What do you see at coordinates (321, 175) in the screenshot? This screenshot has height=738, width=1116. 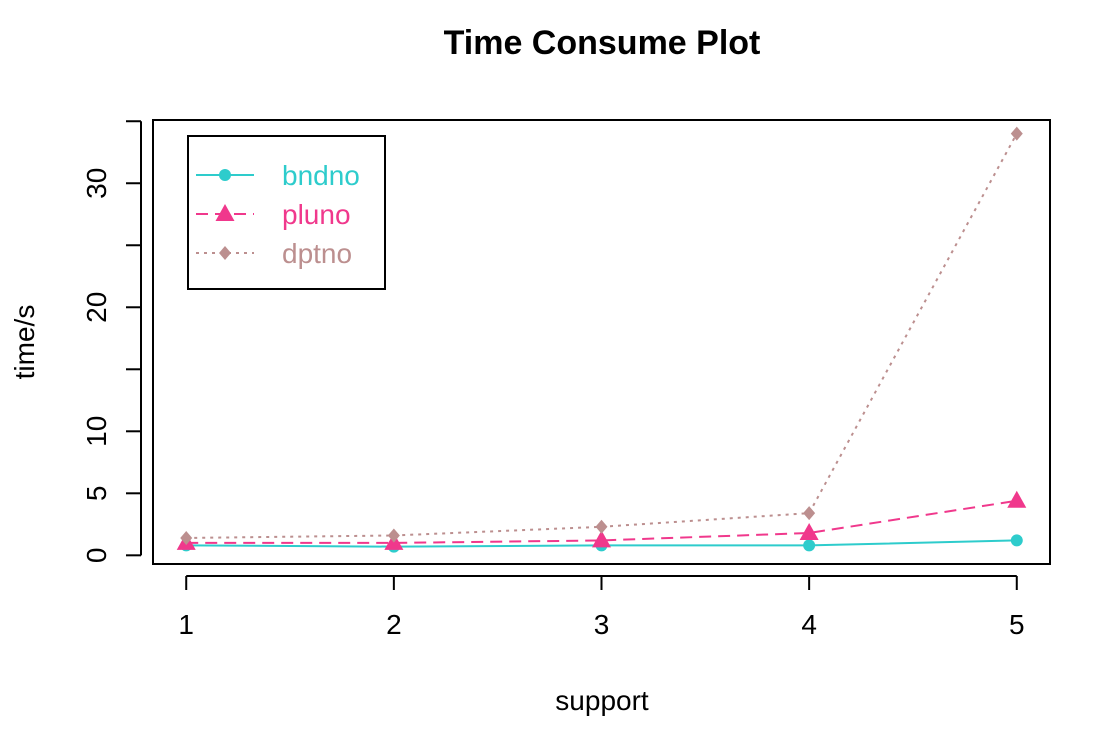 I see `legend-label-bndno: bndno` at bounding box center [321, 175].